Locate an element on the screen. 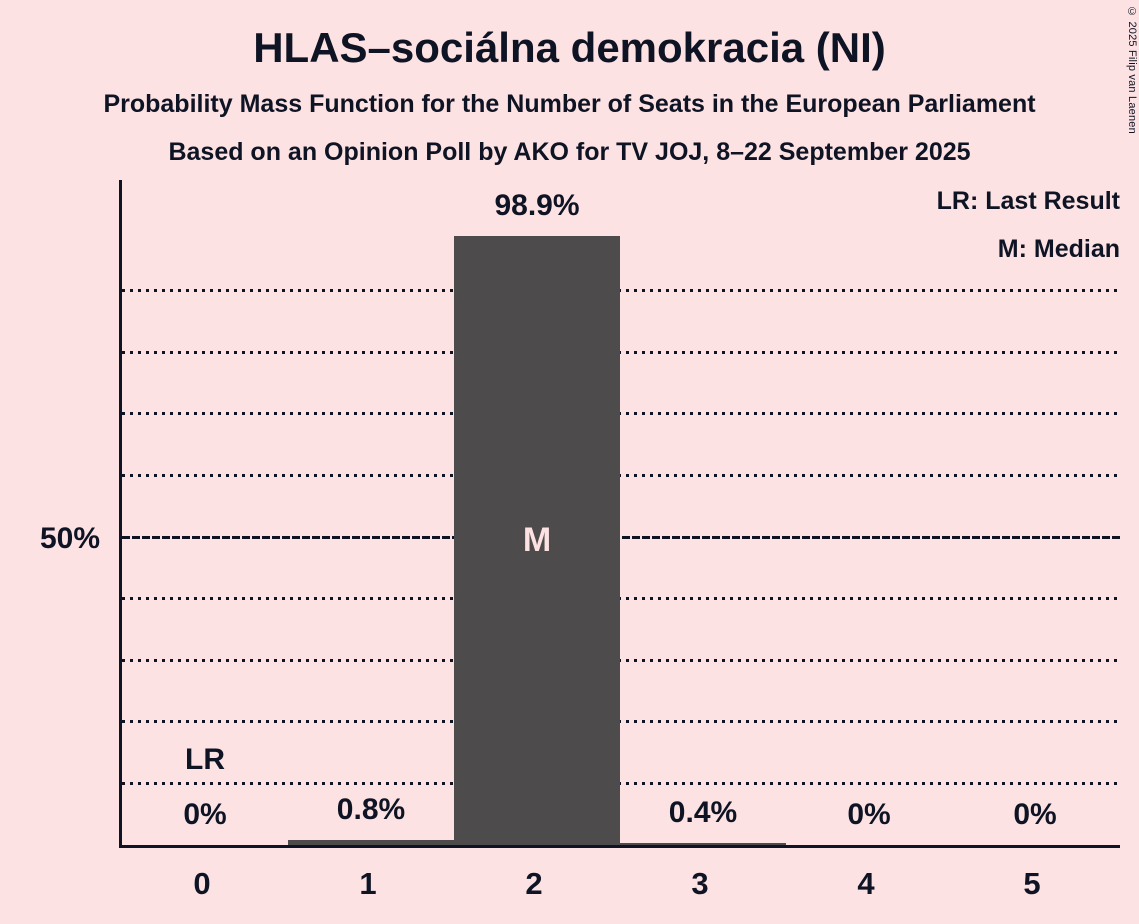  x-tick-1: 1 is located at coordinates (368, 883).